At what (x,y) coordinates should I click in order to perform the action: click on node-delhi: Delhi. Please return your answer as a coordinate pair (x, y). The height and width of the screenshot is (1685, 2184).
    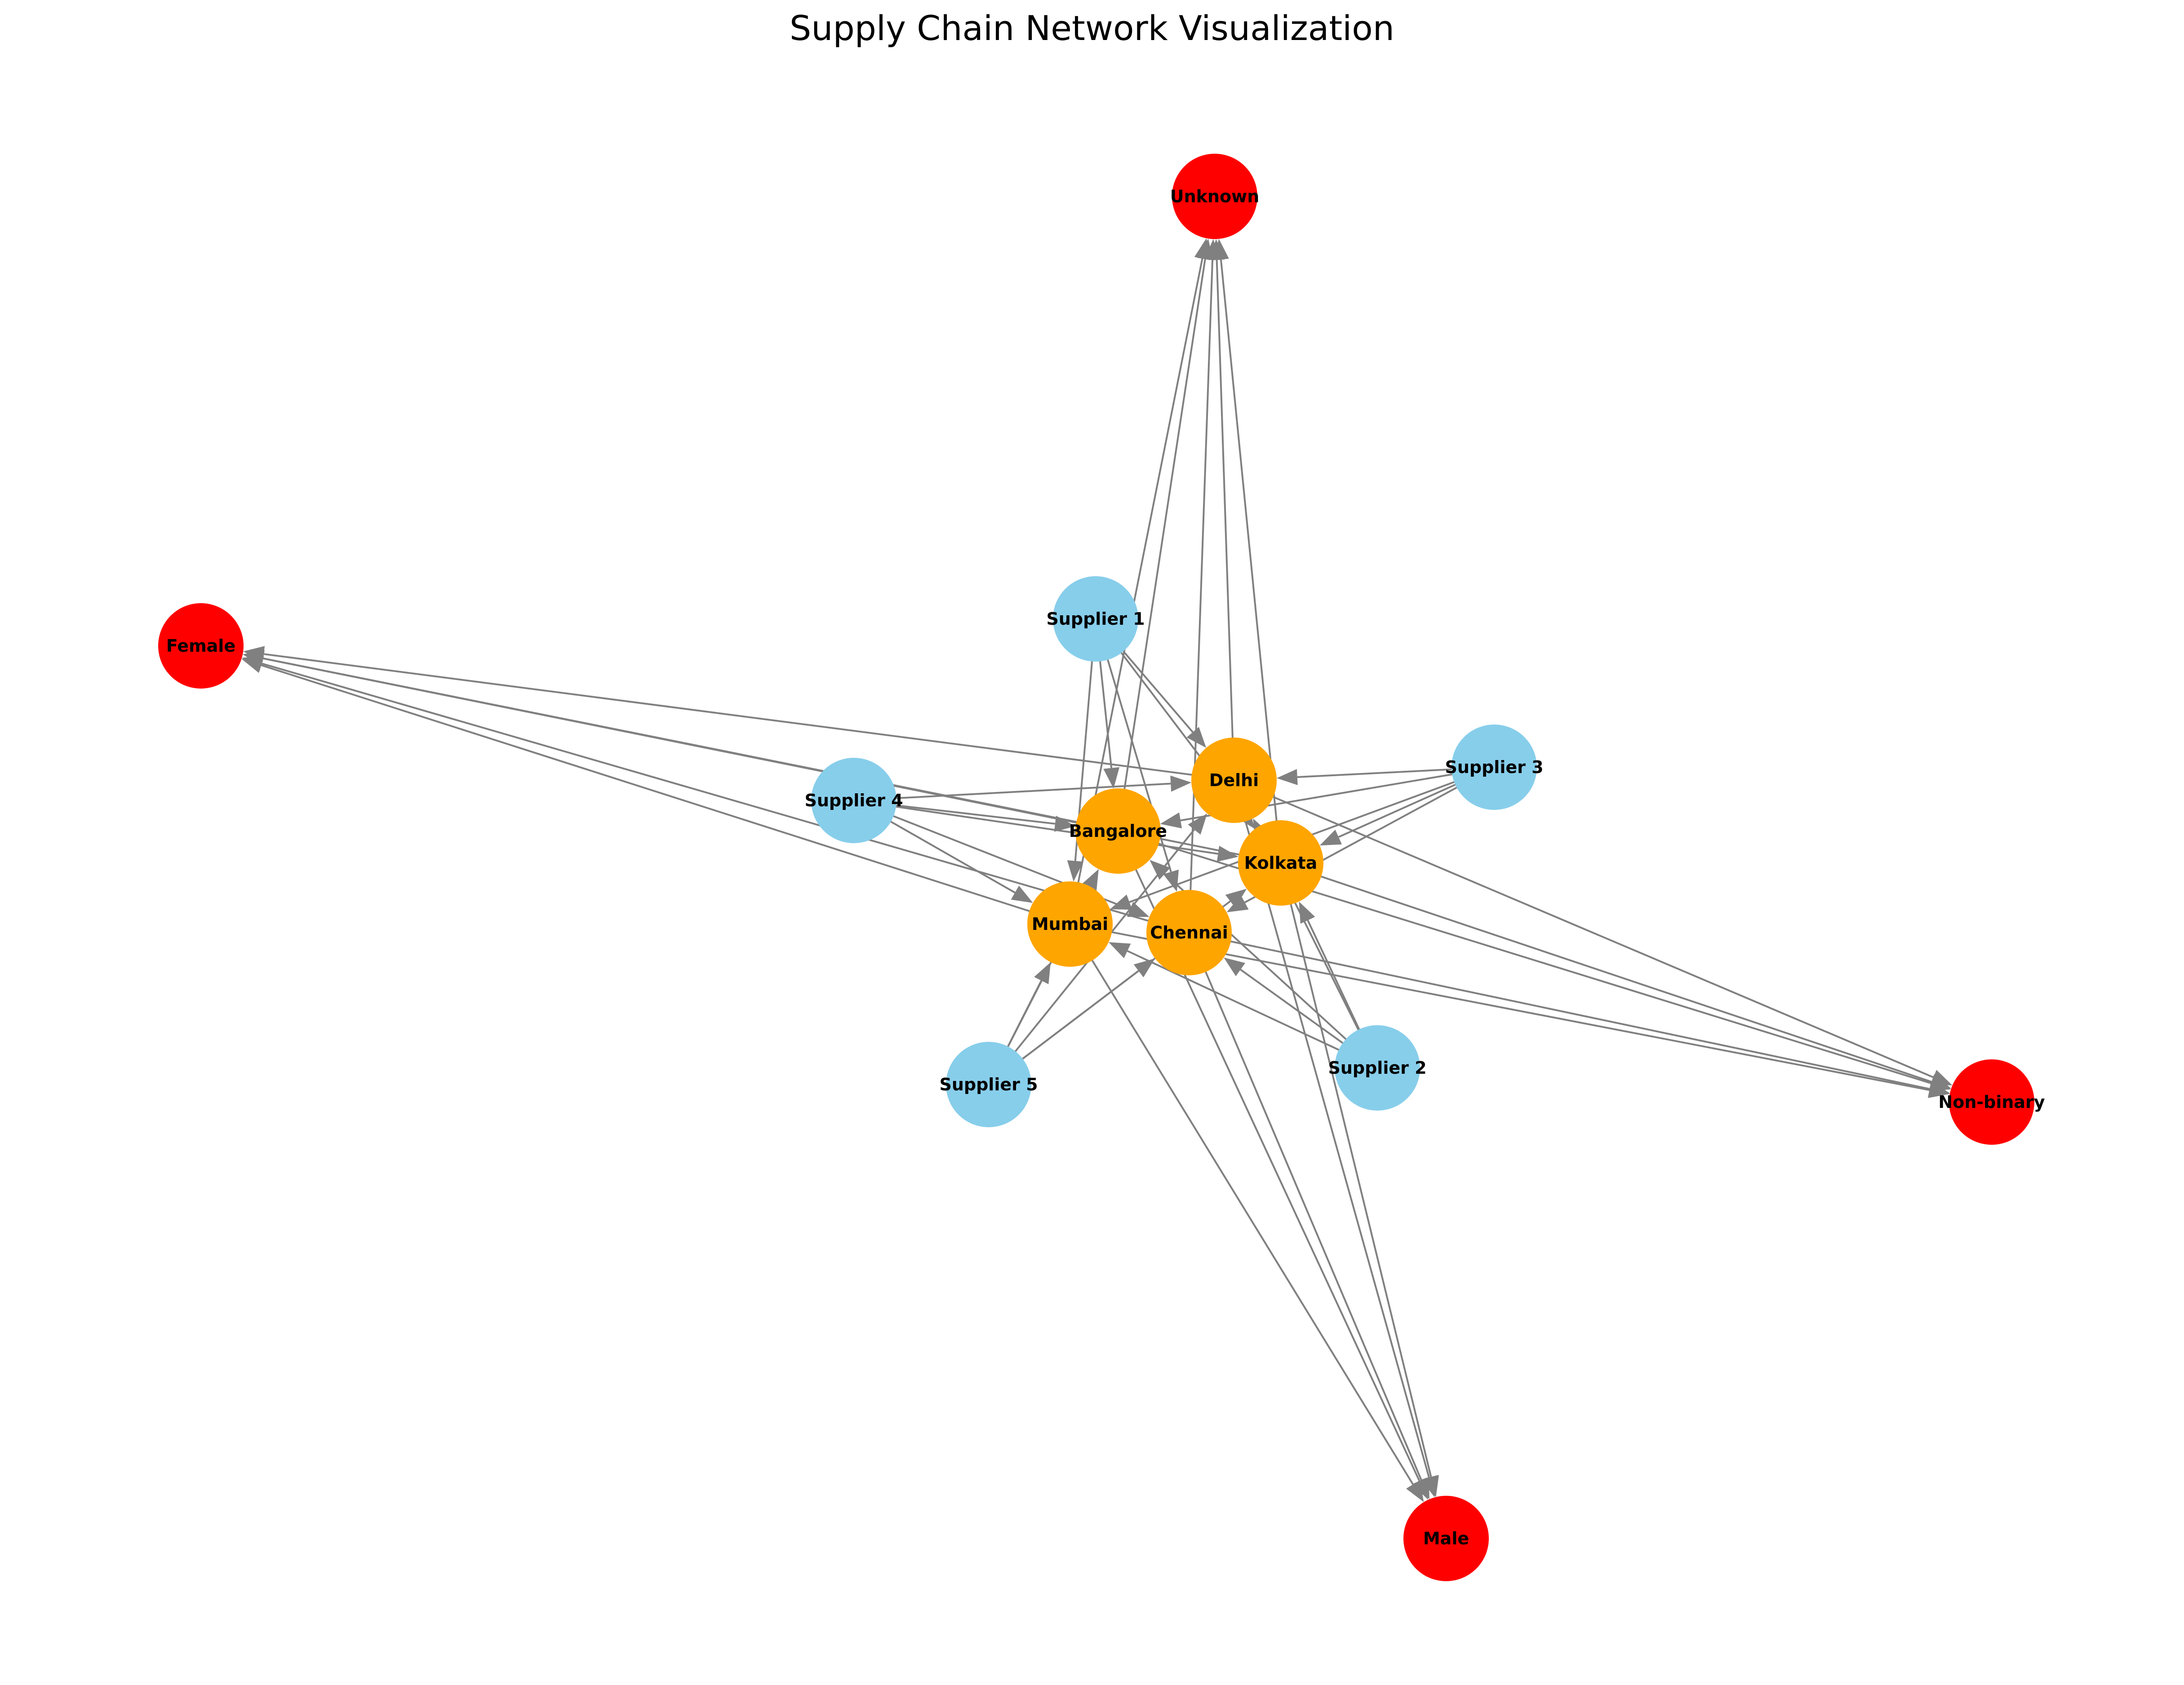
    Looking at the image, I should click on (1234, 781).